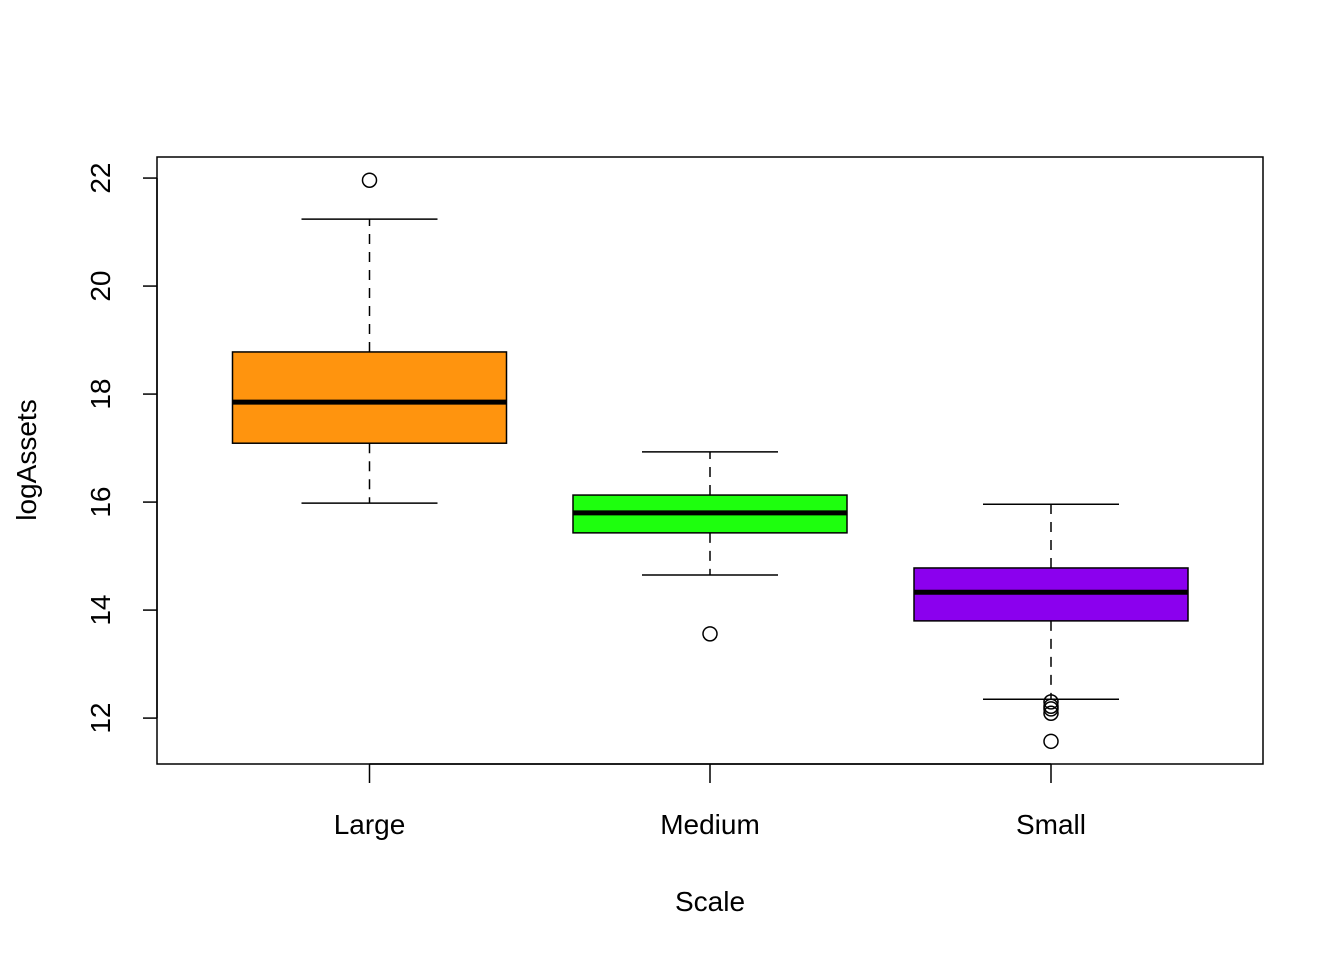 This screenshot has width=1344, height=960. Describe the element at coordinates (100, 502) in the screenshot. I see `y-tick-label: 16` at that location.